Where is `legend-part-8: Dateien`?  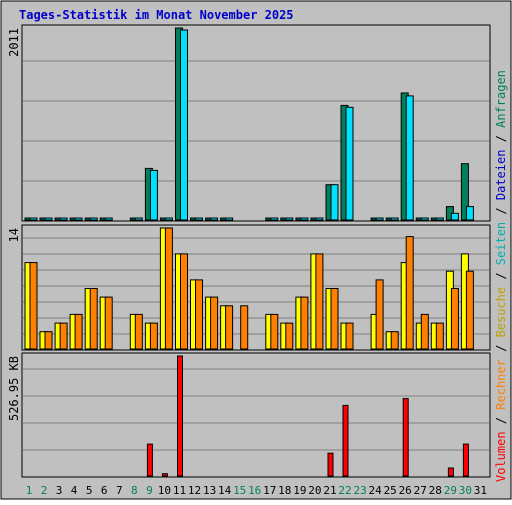
legend-part-8: Dateien is located at coordinates (501, 175).